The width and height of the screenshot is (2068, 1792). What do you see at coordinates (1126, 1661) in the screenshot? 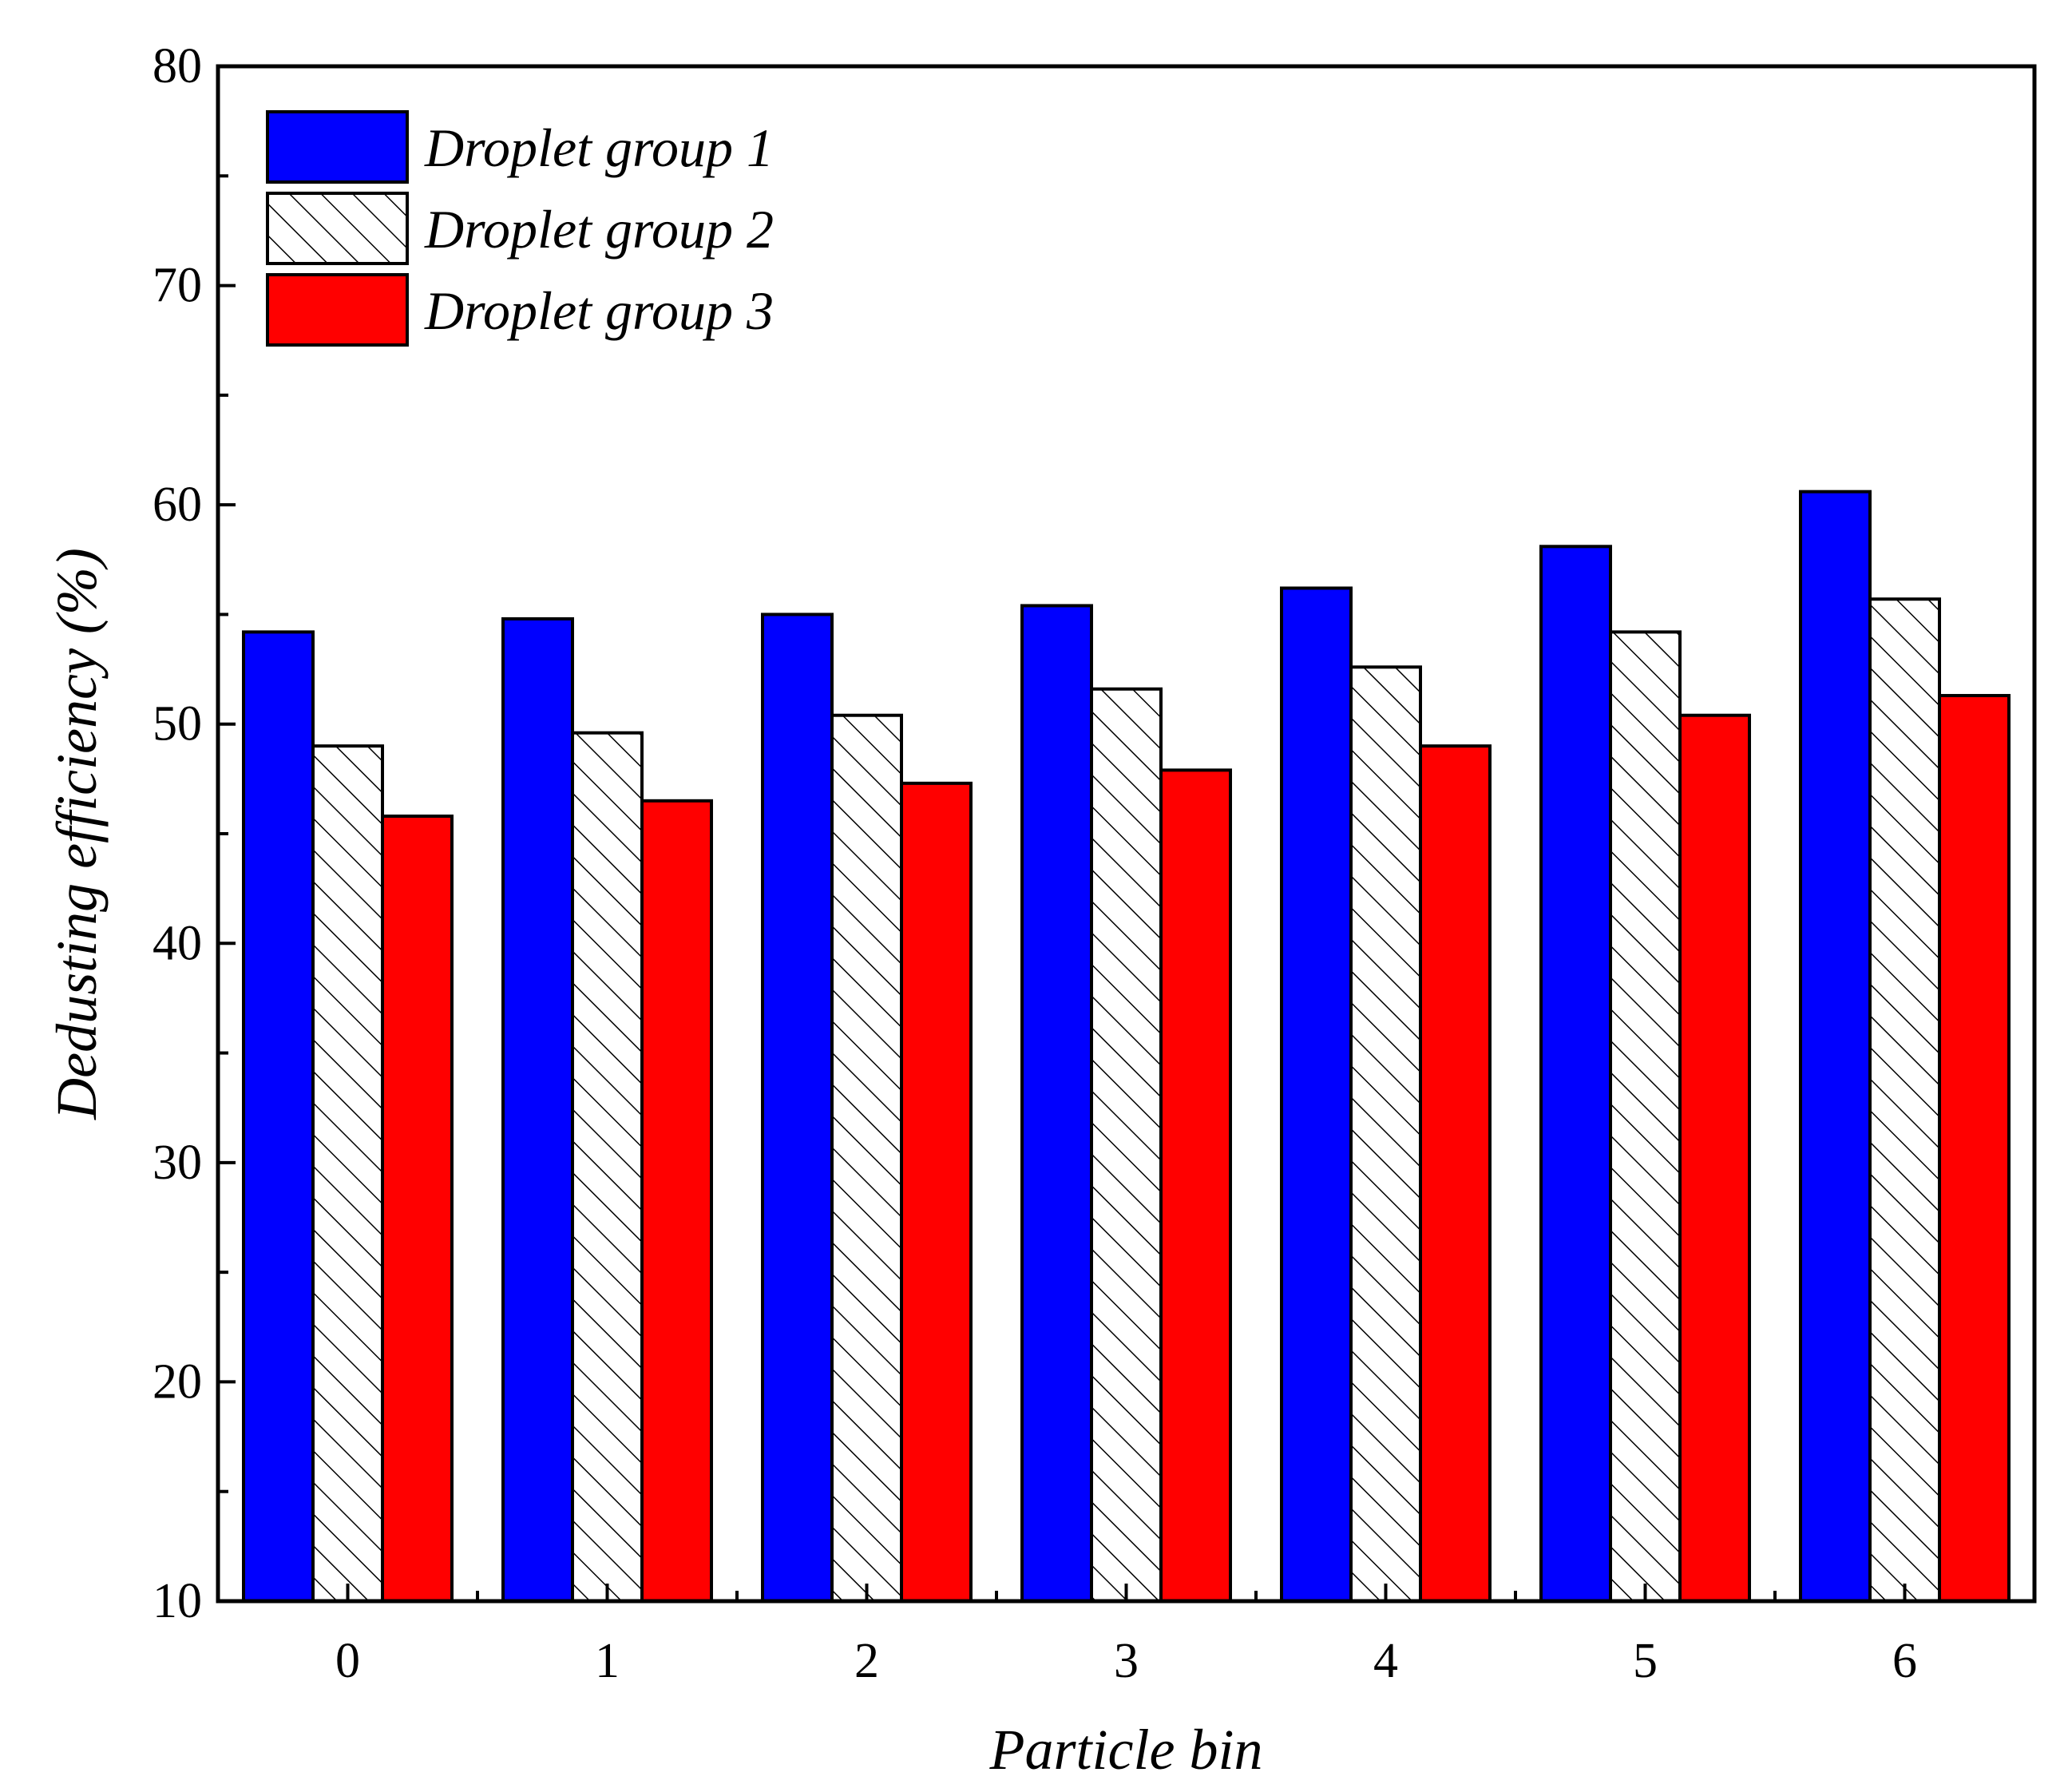
I see `x-tick-label: 3` at bounding box center [1126, 1661].